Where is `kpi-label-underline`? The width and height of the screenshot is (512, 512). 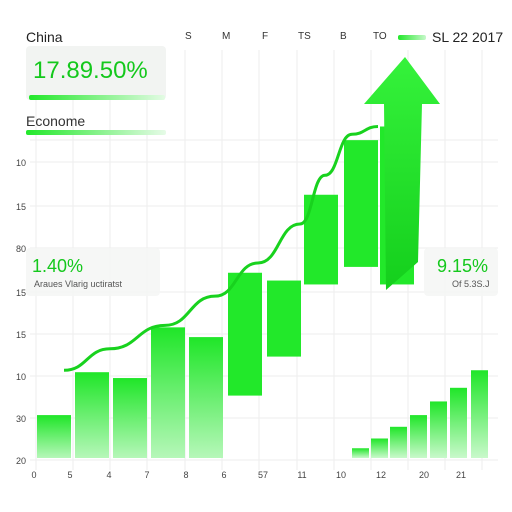 kpi-label-underline is located at coordinates (96, 132).